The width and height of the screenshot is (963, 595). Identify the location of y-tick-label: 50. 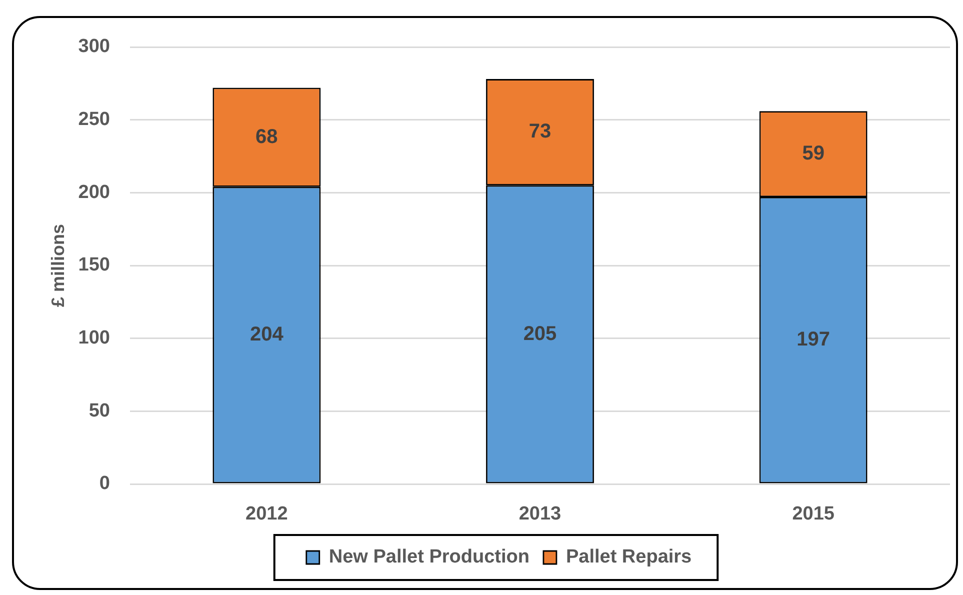
(99, 411).